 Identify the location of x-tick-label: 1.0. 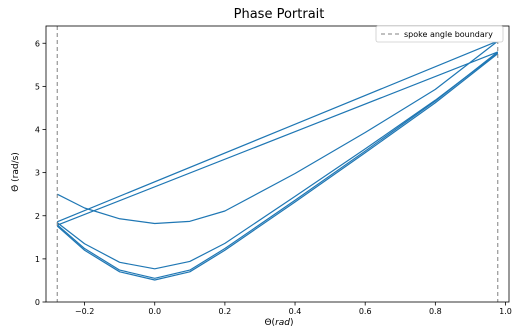
(505, 311).